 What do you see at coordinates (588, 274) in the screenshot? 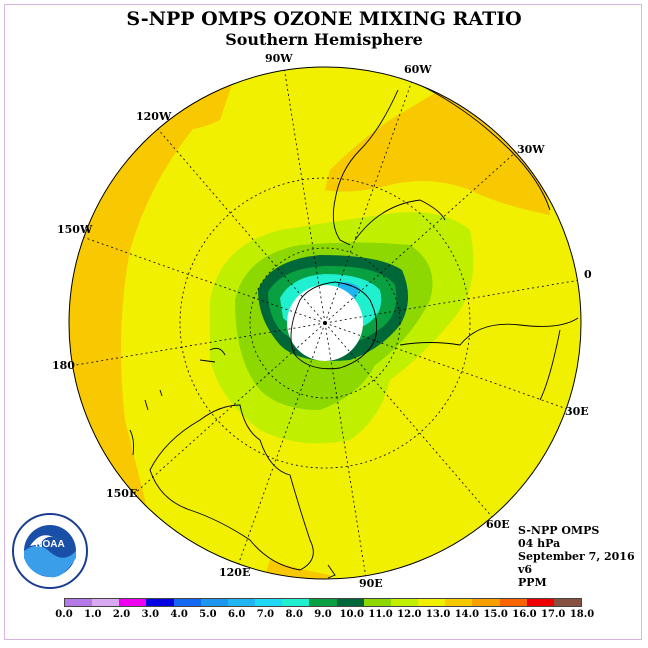
I see `lon-label-0: 0` at bounding box center [588, 274].